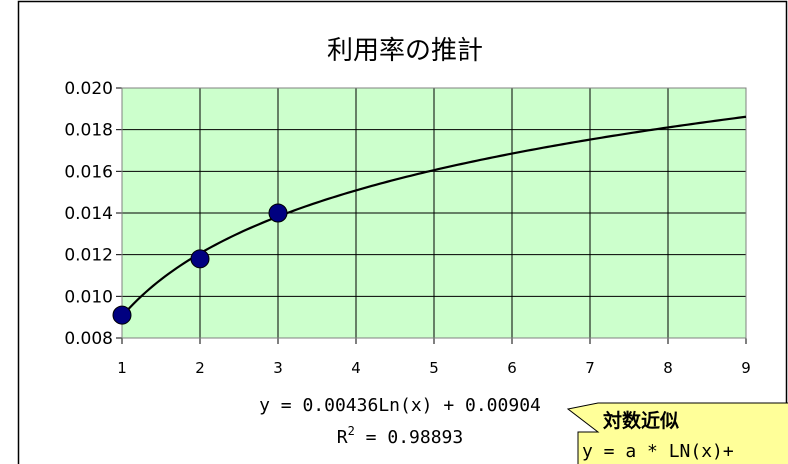 The height and width of the screenshot is (464, 788). I want to click on y-tick-label: 0.010, so click(88, 297).